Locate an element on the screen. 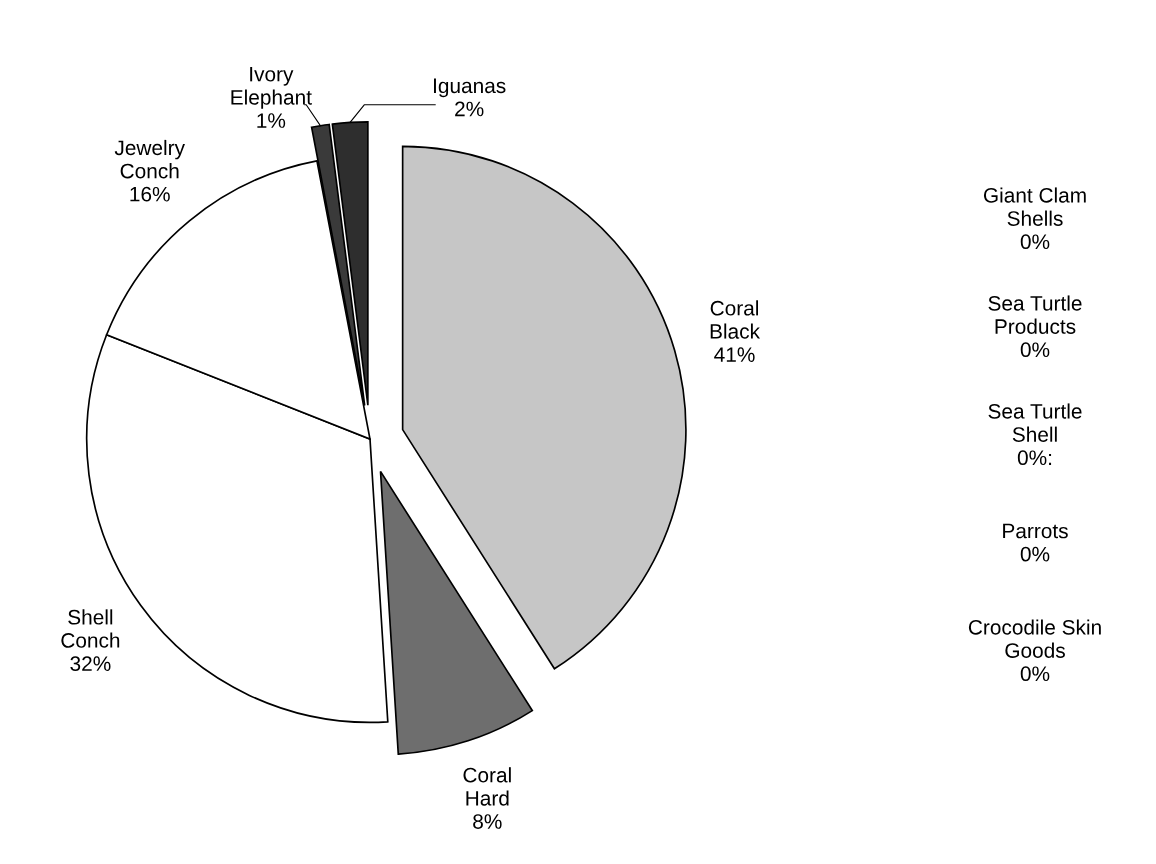 Image resolution: width=1156 pixels, height=864 pixels. category-label: Sea Turtle Products is located at coordinates (1035, 314).